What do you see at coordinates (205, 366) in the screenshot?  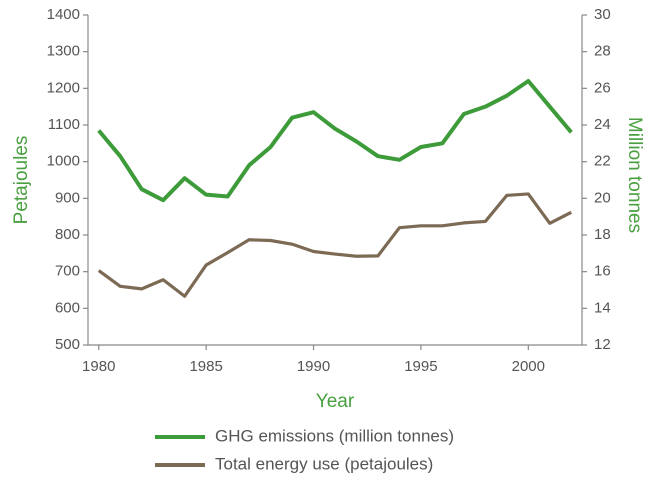 I see `x-tick-label: 1985` at bounding box center [205, 366].